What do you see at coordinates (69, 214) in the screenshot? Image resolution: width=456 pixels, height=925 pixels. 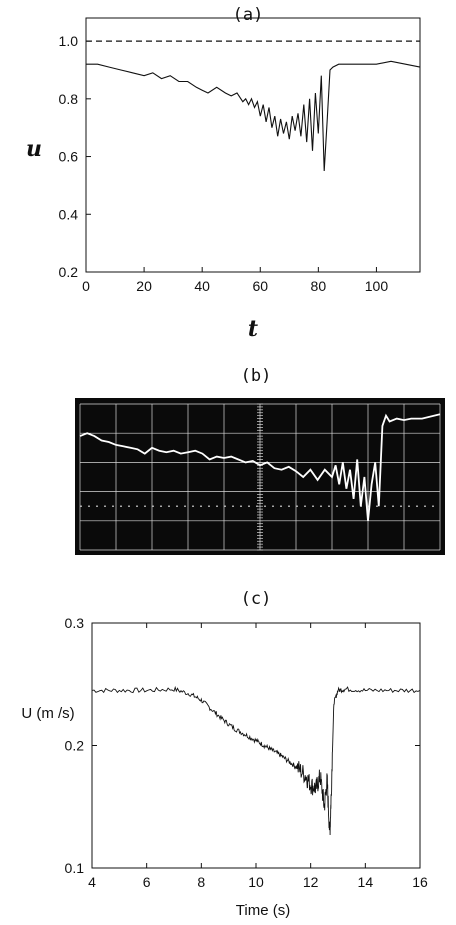 I see `chart-a-ytick-label: 0.4` at bounding box center [69, 214].